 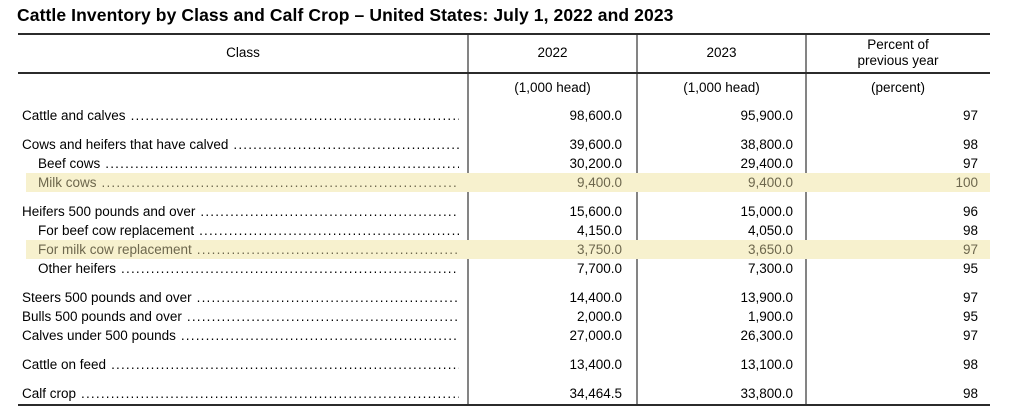 What do you see at coordinates (504, 34) in the screenshot?
I see `table-top-rule` at bounding box center [504, 34].